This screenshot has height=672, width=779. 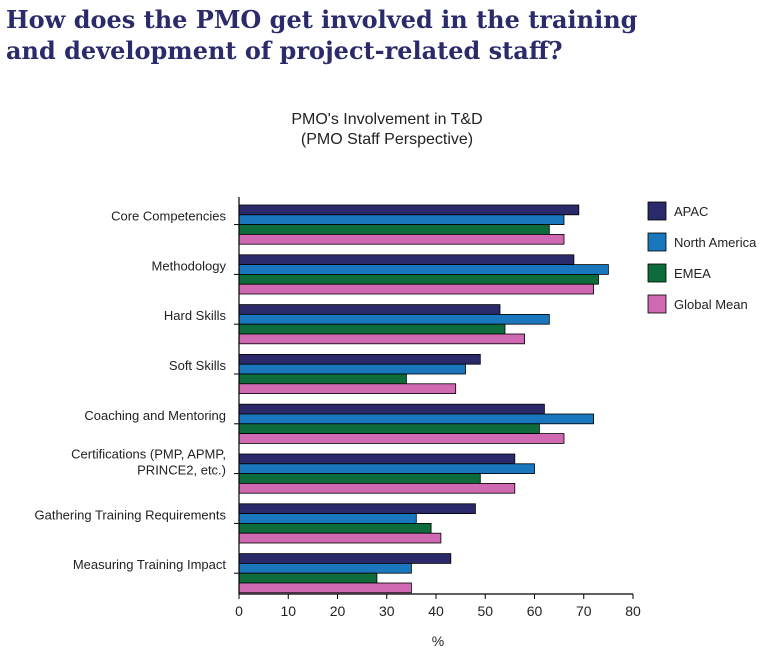 What do you see at coordinates (711, 304) in the screenshot?
I see `legend-label: Global Mean` at bounding box center [711, 304].